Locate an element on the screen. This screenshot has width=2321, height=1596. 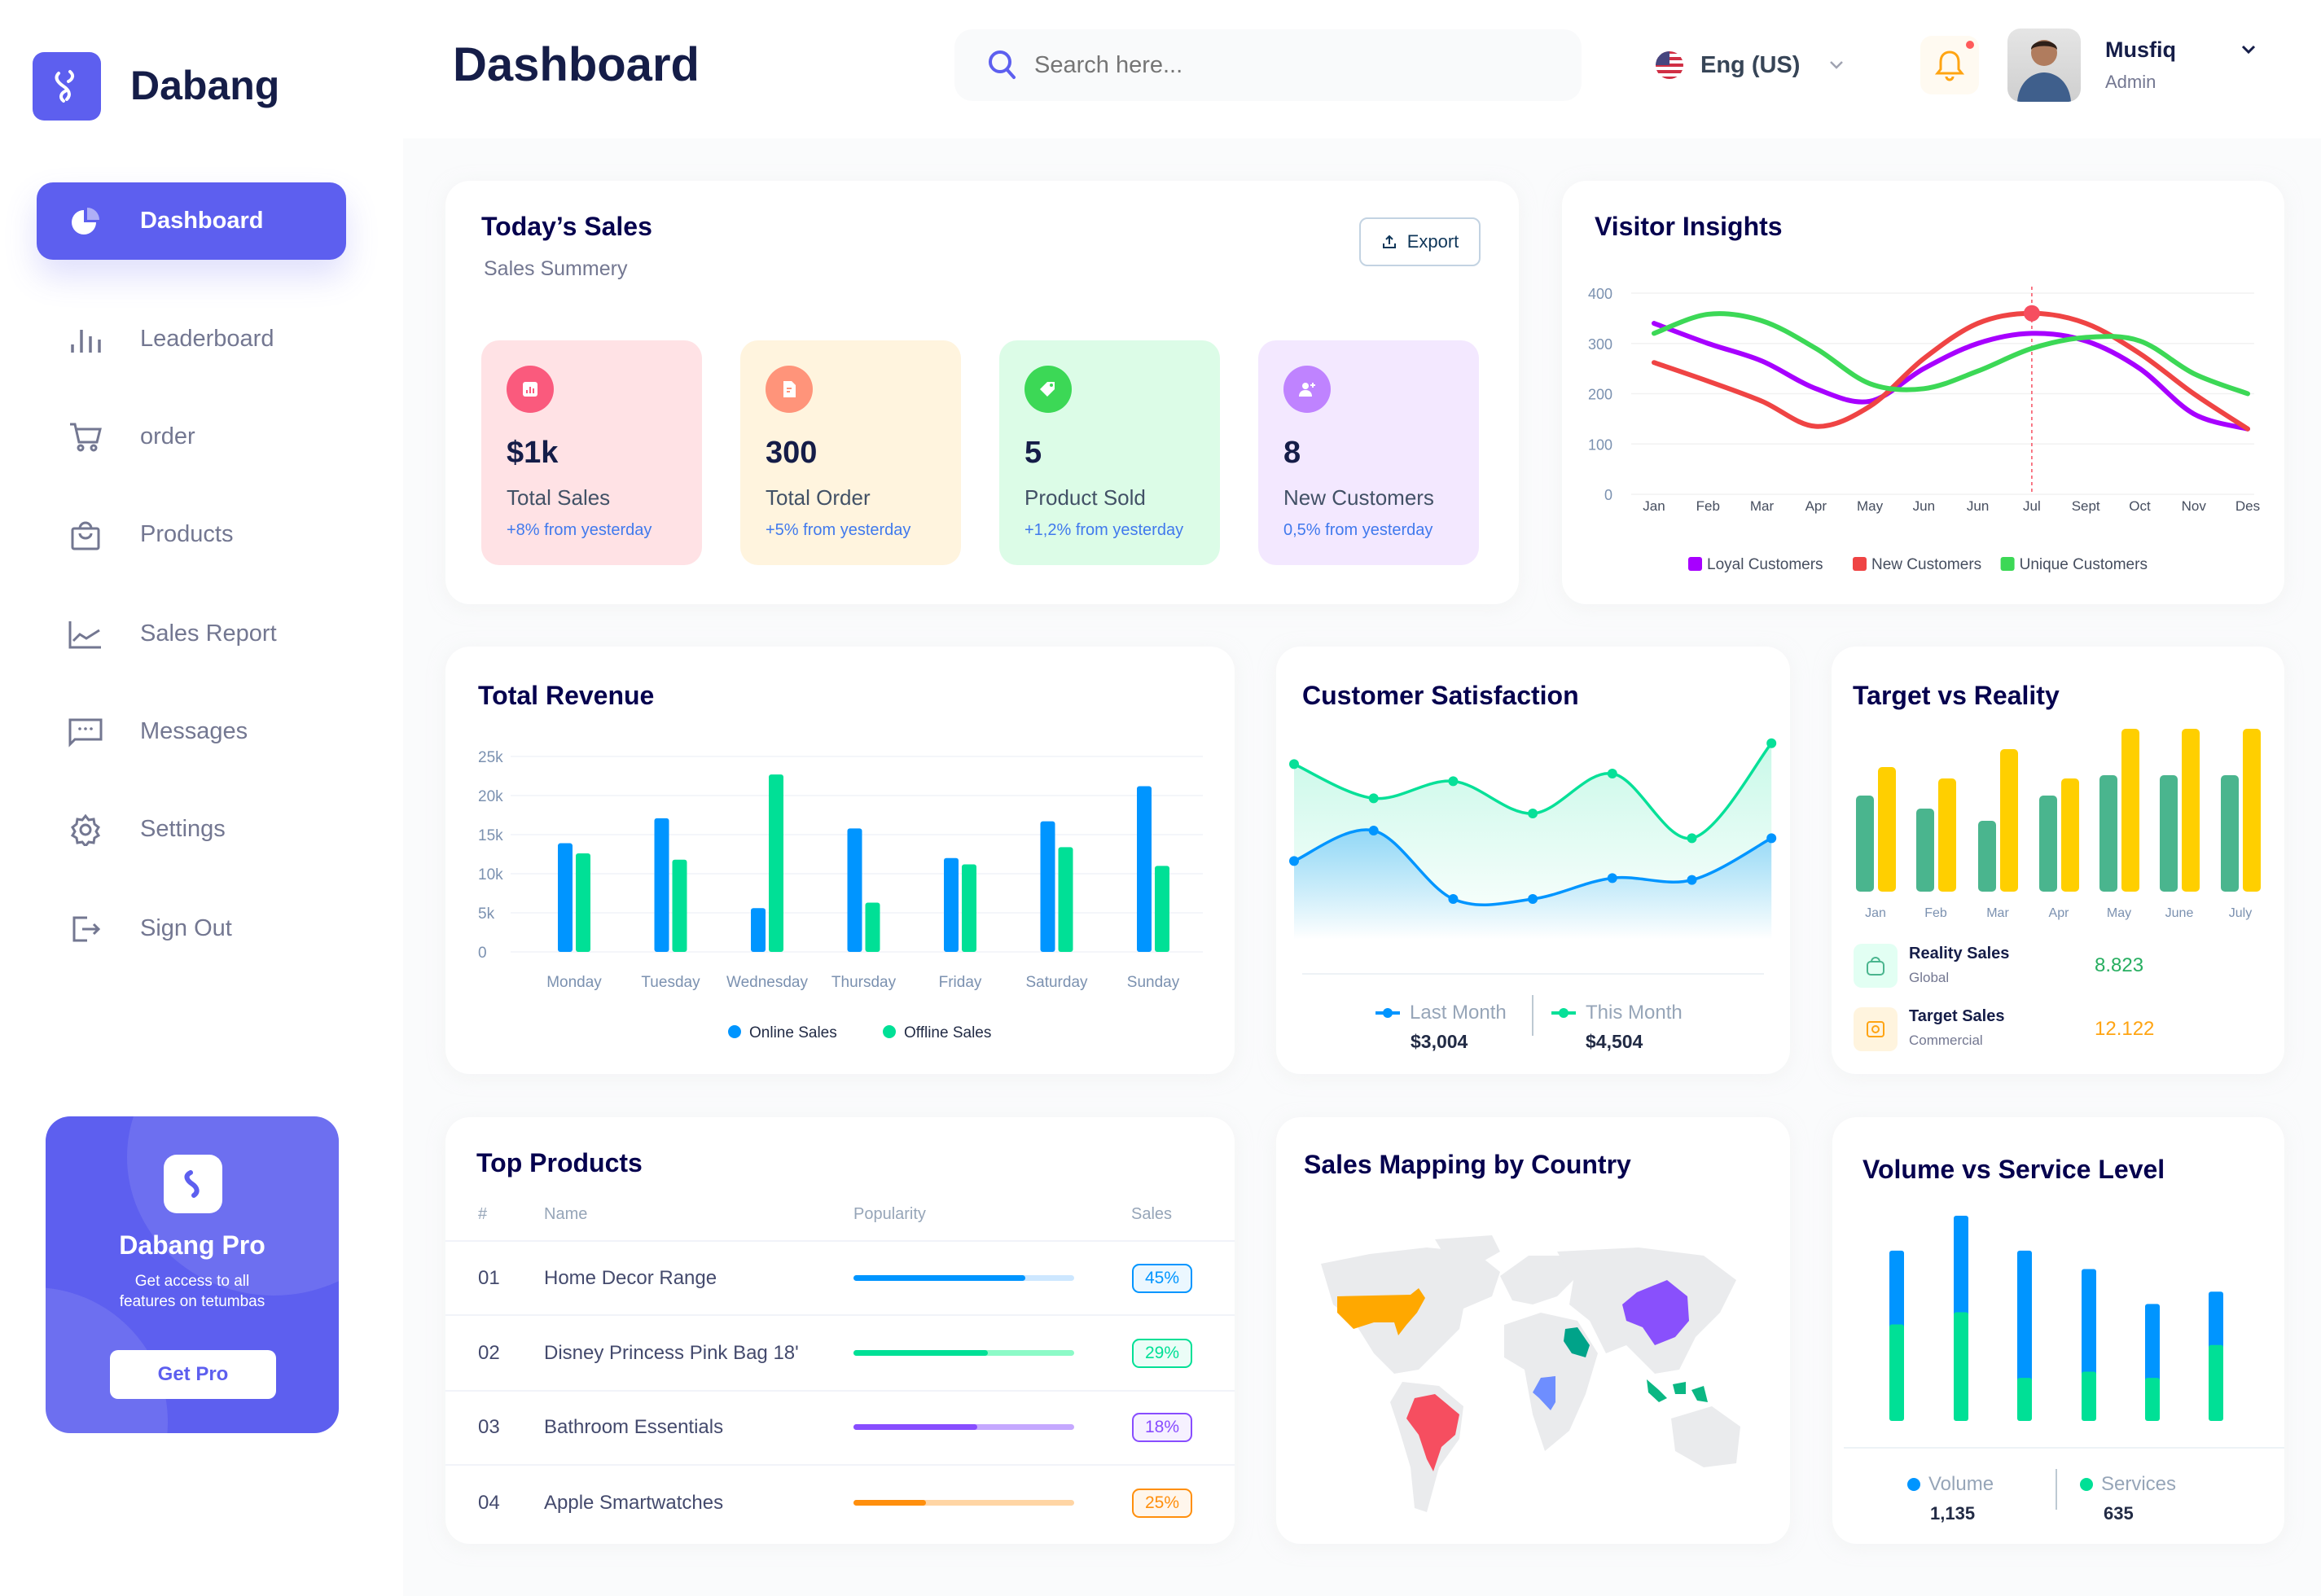
language-label: Eng (US) is located at coordinates (1750, 64).